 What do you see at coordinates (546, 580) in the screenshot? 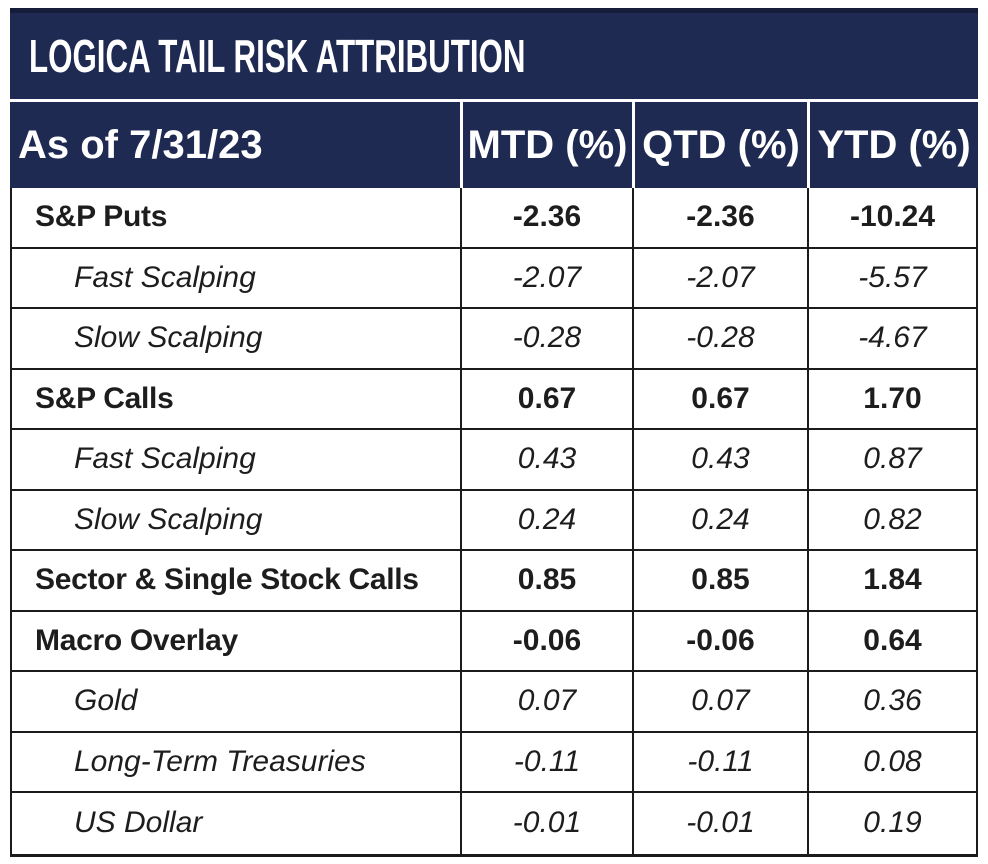
I see `cell-mtd: 0.85` at bounding box center [546, 580].